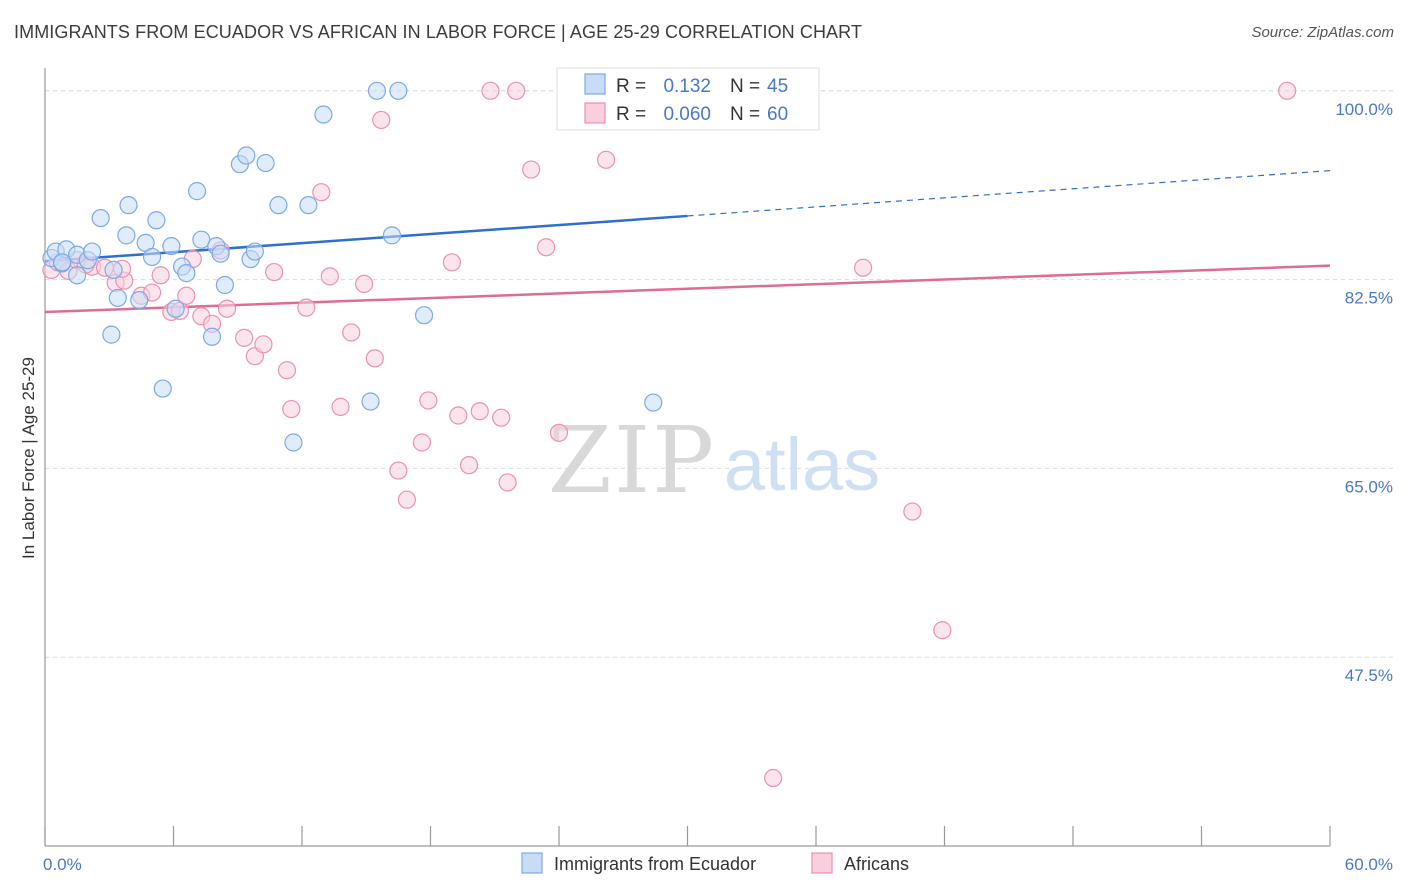  Describe the element at coordinates (62, 864) in the screenshot. I see `x-tick-label-left: 0.0%` at that location.